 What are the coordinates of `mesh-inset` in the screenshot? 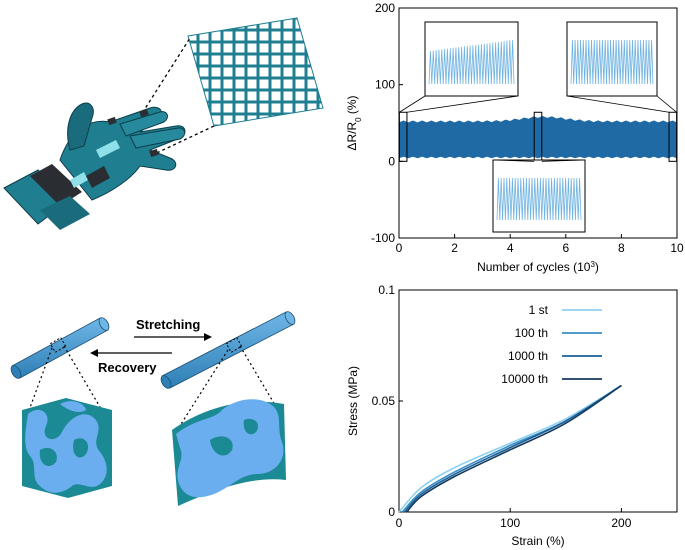 It's located at (255, 72).